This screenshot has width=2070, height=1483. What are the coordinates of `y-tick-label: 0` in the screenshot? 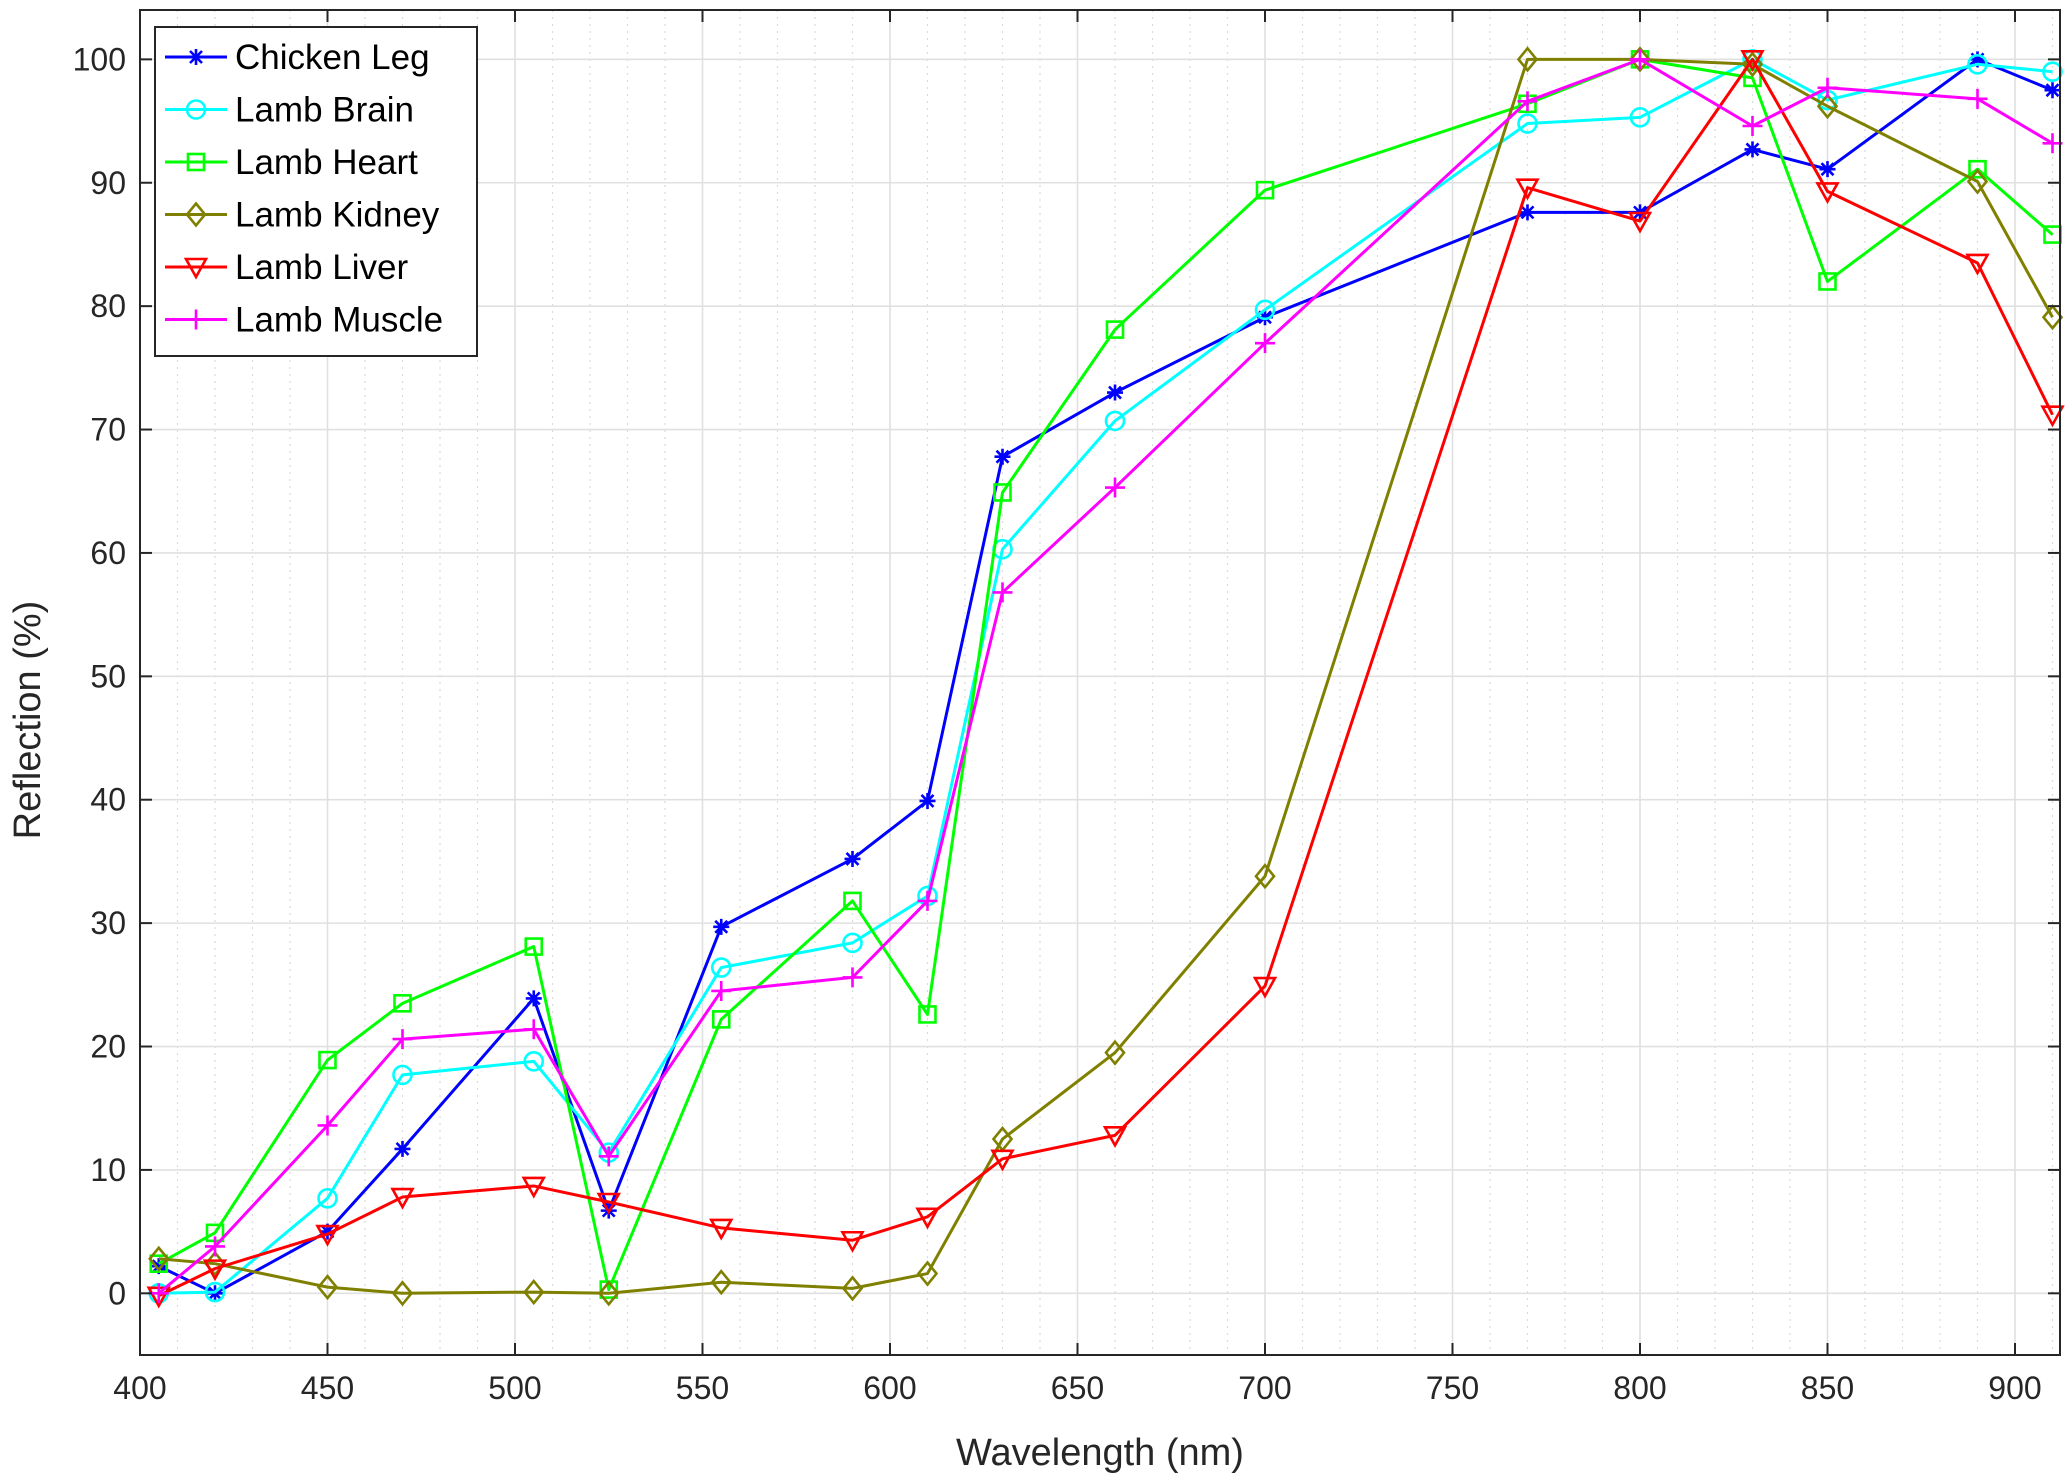 It's located at (117, 1293).